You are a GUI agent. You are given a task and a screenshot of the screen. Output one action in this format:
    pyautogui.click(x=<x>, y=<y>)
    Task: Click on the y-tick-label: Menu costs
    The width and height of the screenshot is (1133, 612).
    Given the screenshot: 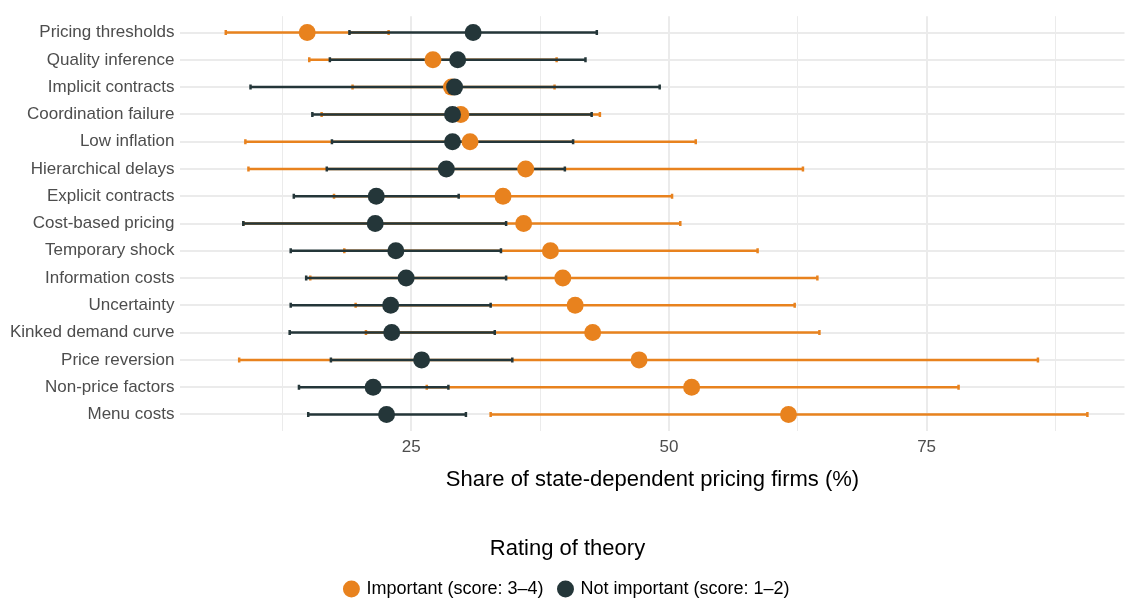 What is the action you would take?
    pyautogui.click(x=131, y=414)
    